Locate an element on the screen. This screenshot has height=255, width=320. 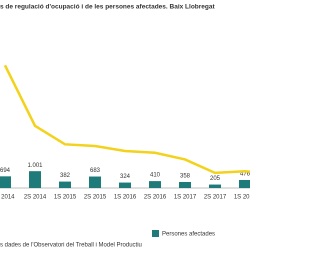
x-tick-label: 2S 2015 is located at coordinates (95, 198).